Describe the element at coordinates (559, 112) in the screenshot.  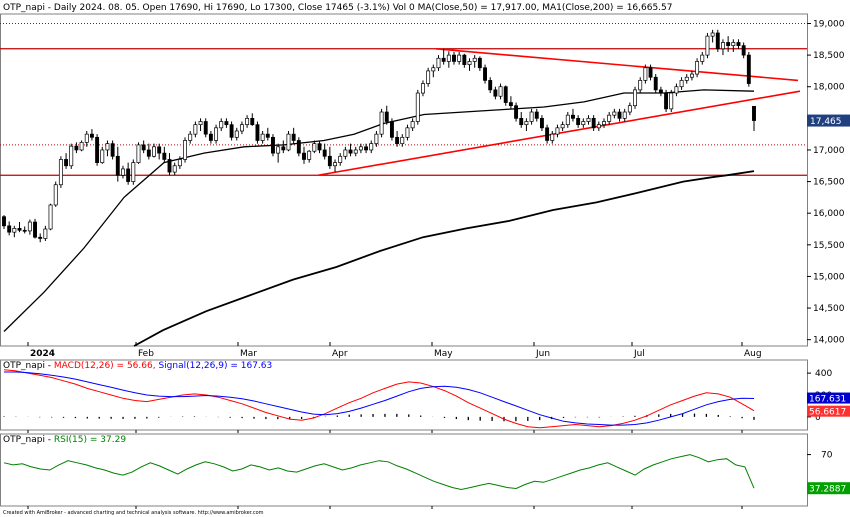
I see `trendlines` at that location.